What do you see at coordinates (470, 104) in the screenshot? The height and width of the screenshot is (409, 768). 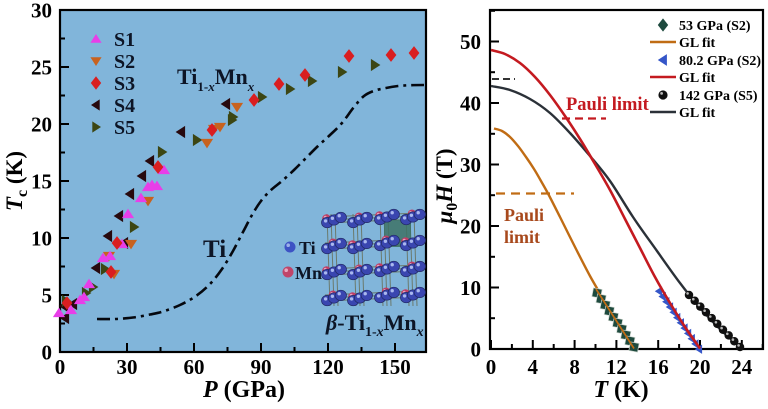 I see `svg-text: 40` at bounding box center [470, 104].